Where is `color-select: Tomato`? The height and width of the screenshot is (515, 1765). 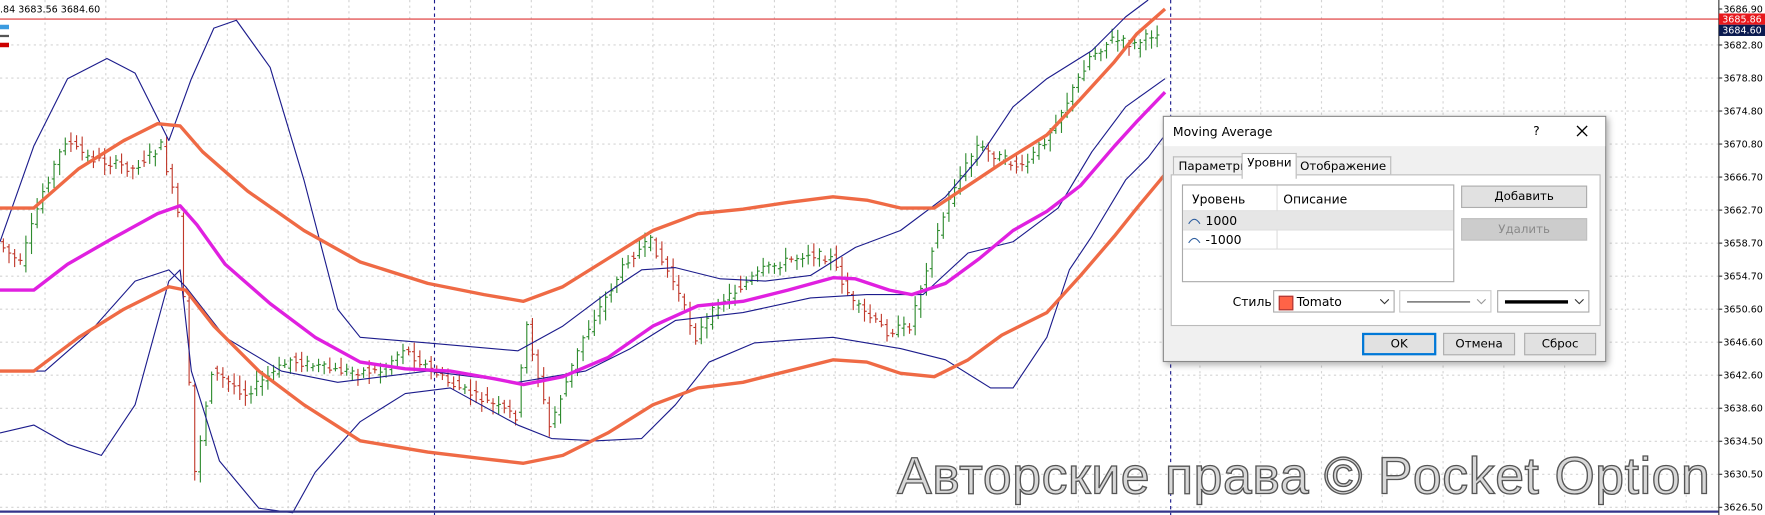
color-select: Tomato is located at coordinates (1334, 301).